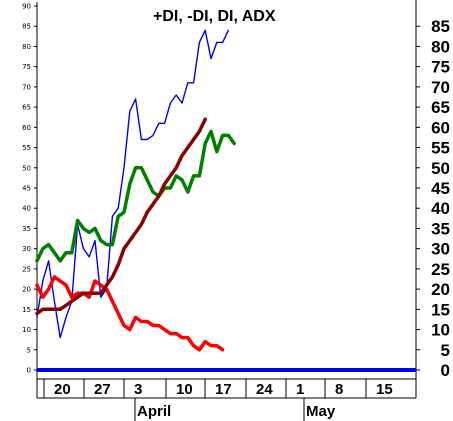  Describe the element at coordinates (26, 209) in the screenshot. I see `left-tick-label: 40` at that location.